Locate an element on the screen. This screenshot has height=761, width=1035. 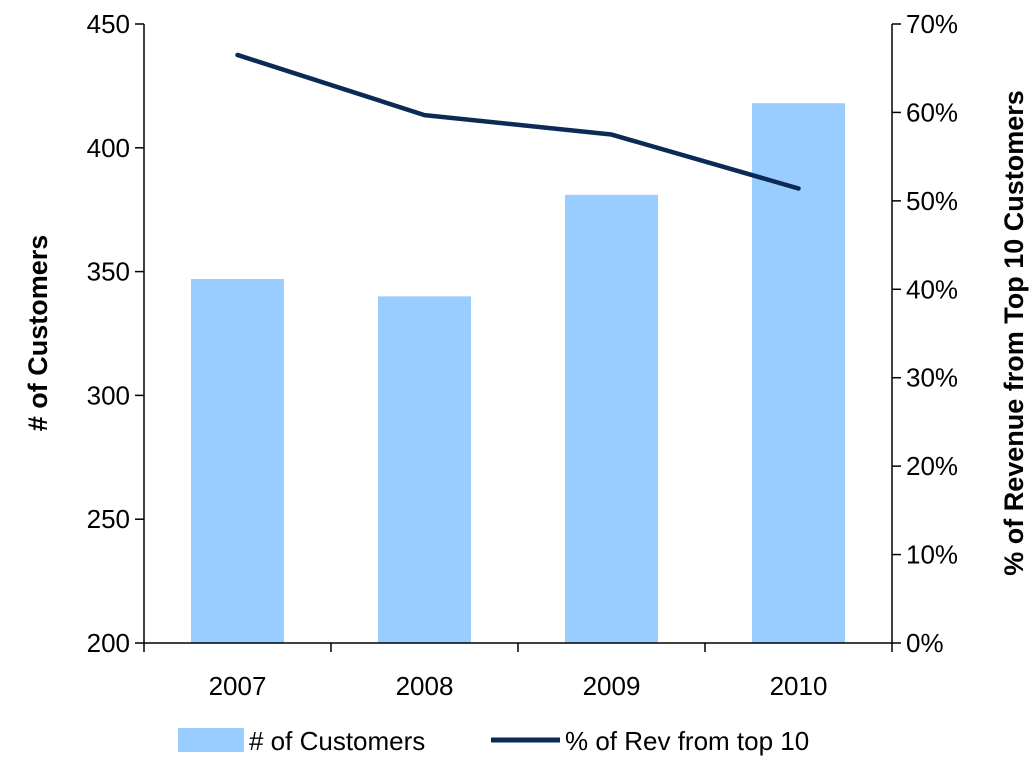
bar-2010 is located at coordinates (798, 373).